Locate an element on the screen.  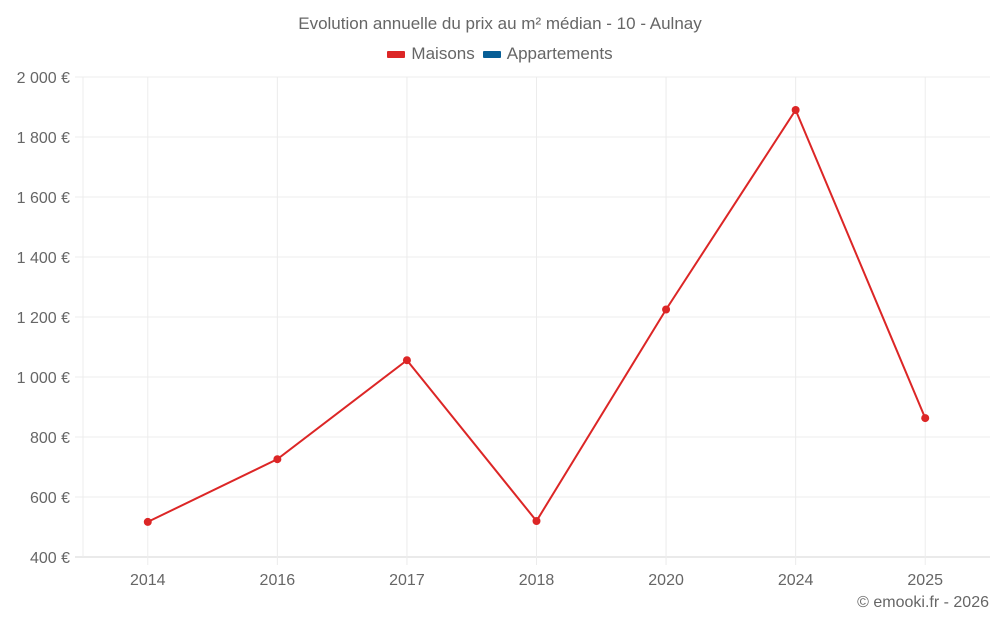
y-tick-label: 400 € is located at coordinates (50, 558).